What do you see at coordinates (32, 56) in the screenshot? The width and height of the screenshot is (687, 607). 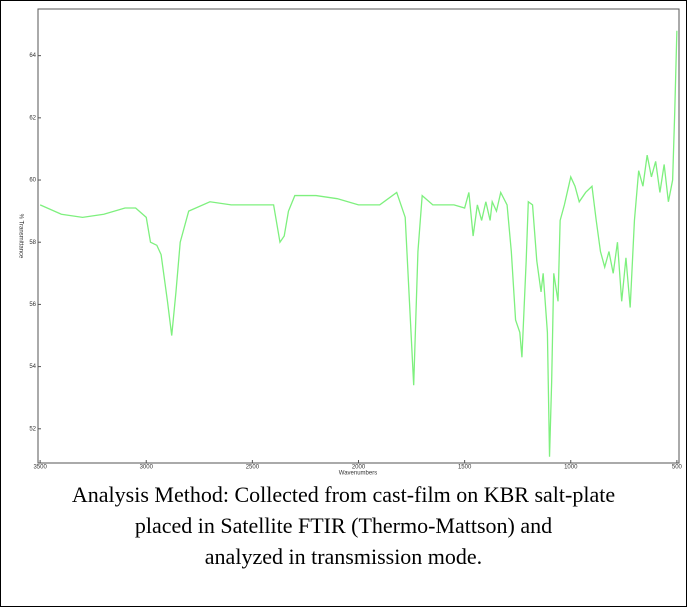 I see `y-tick-label: 64` at bounding box center [32, 56].